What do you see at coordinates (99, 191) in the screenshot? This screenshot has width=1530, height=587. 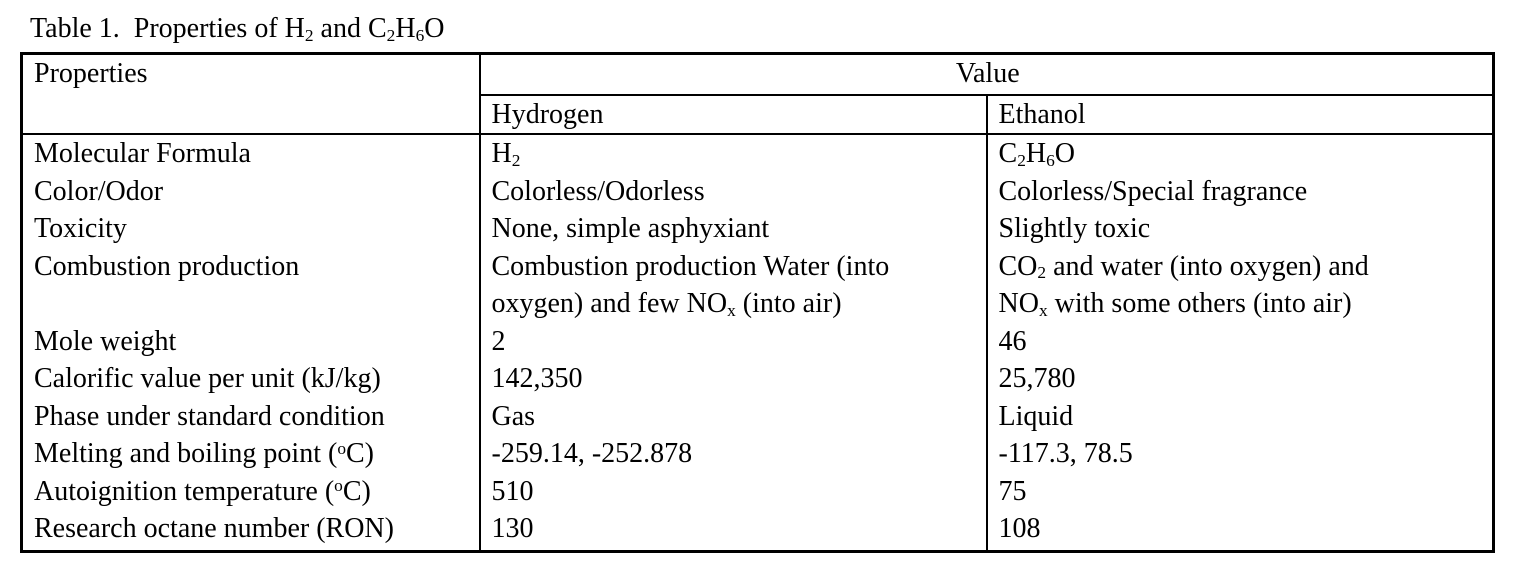 I see `property-name-cell: Color/Odor` at bounding box center [99, 191].